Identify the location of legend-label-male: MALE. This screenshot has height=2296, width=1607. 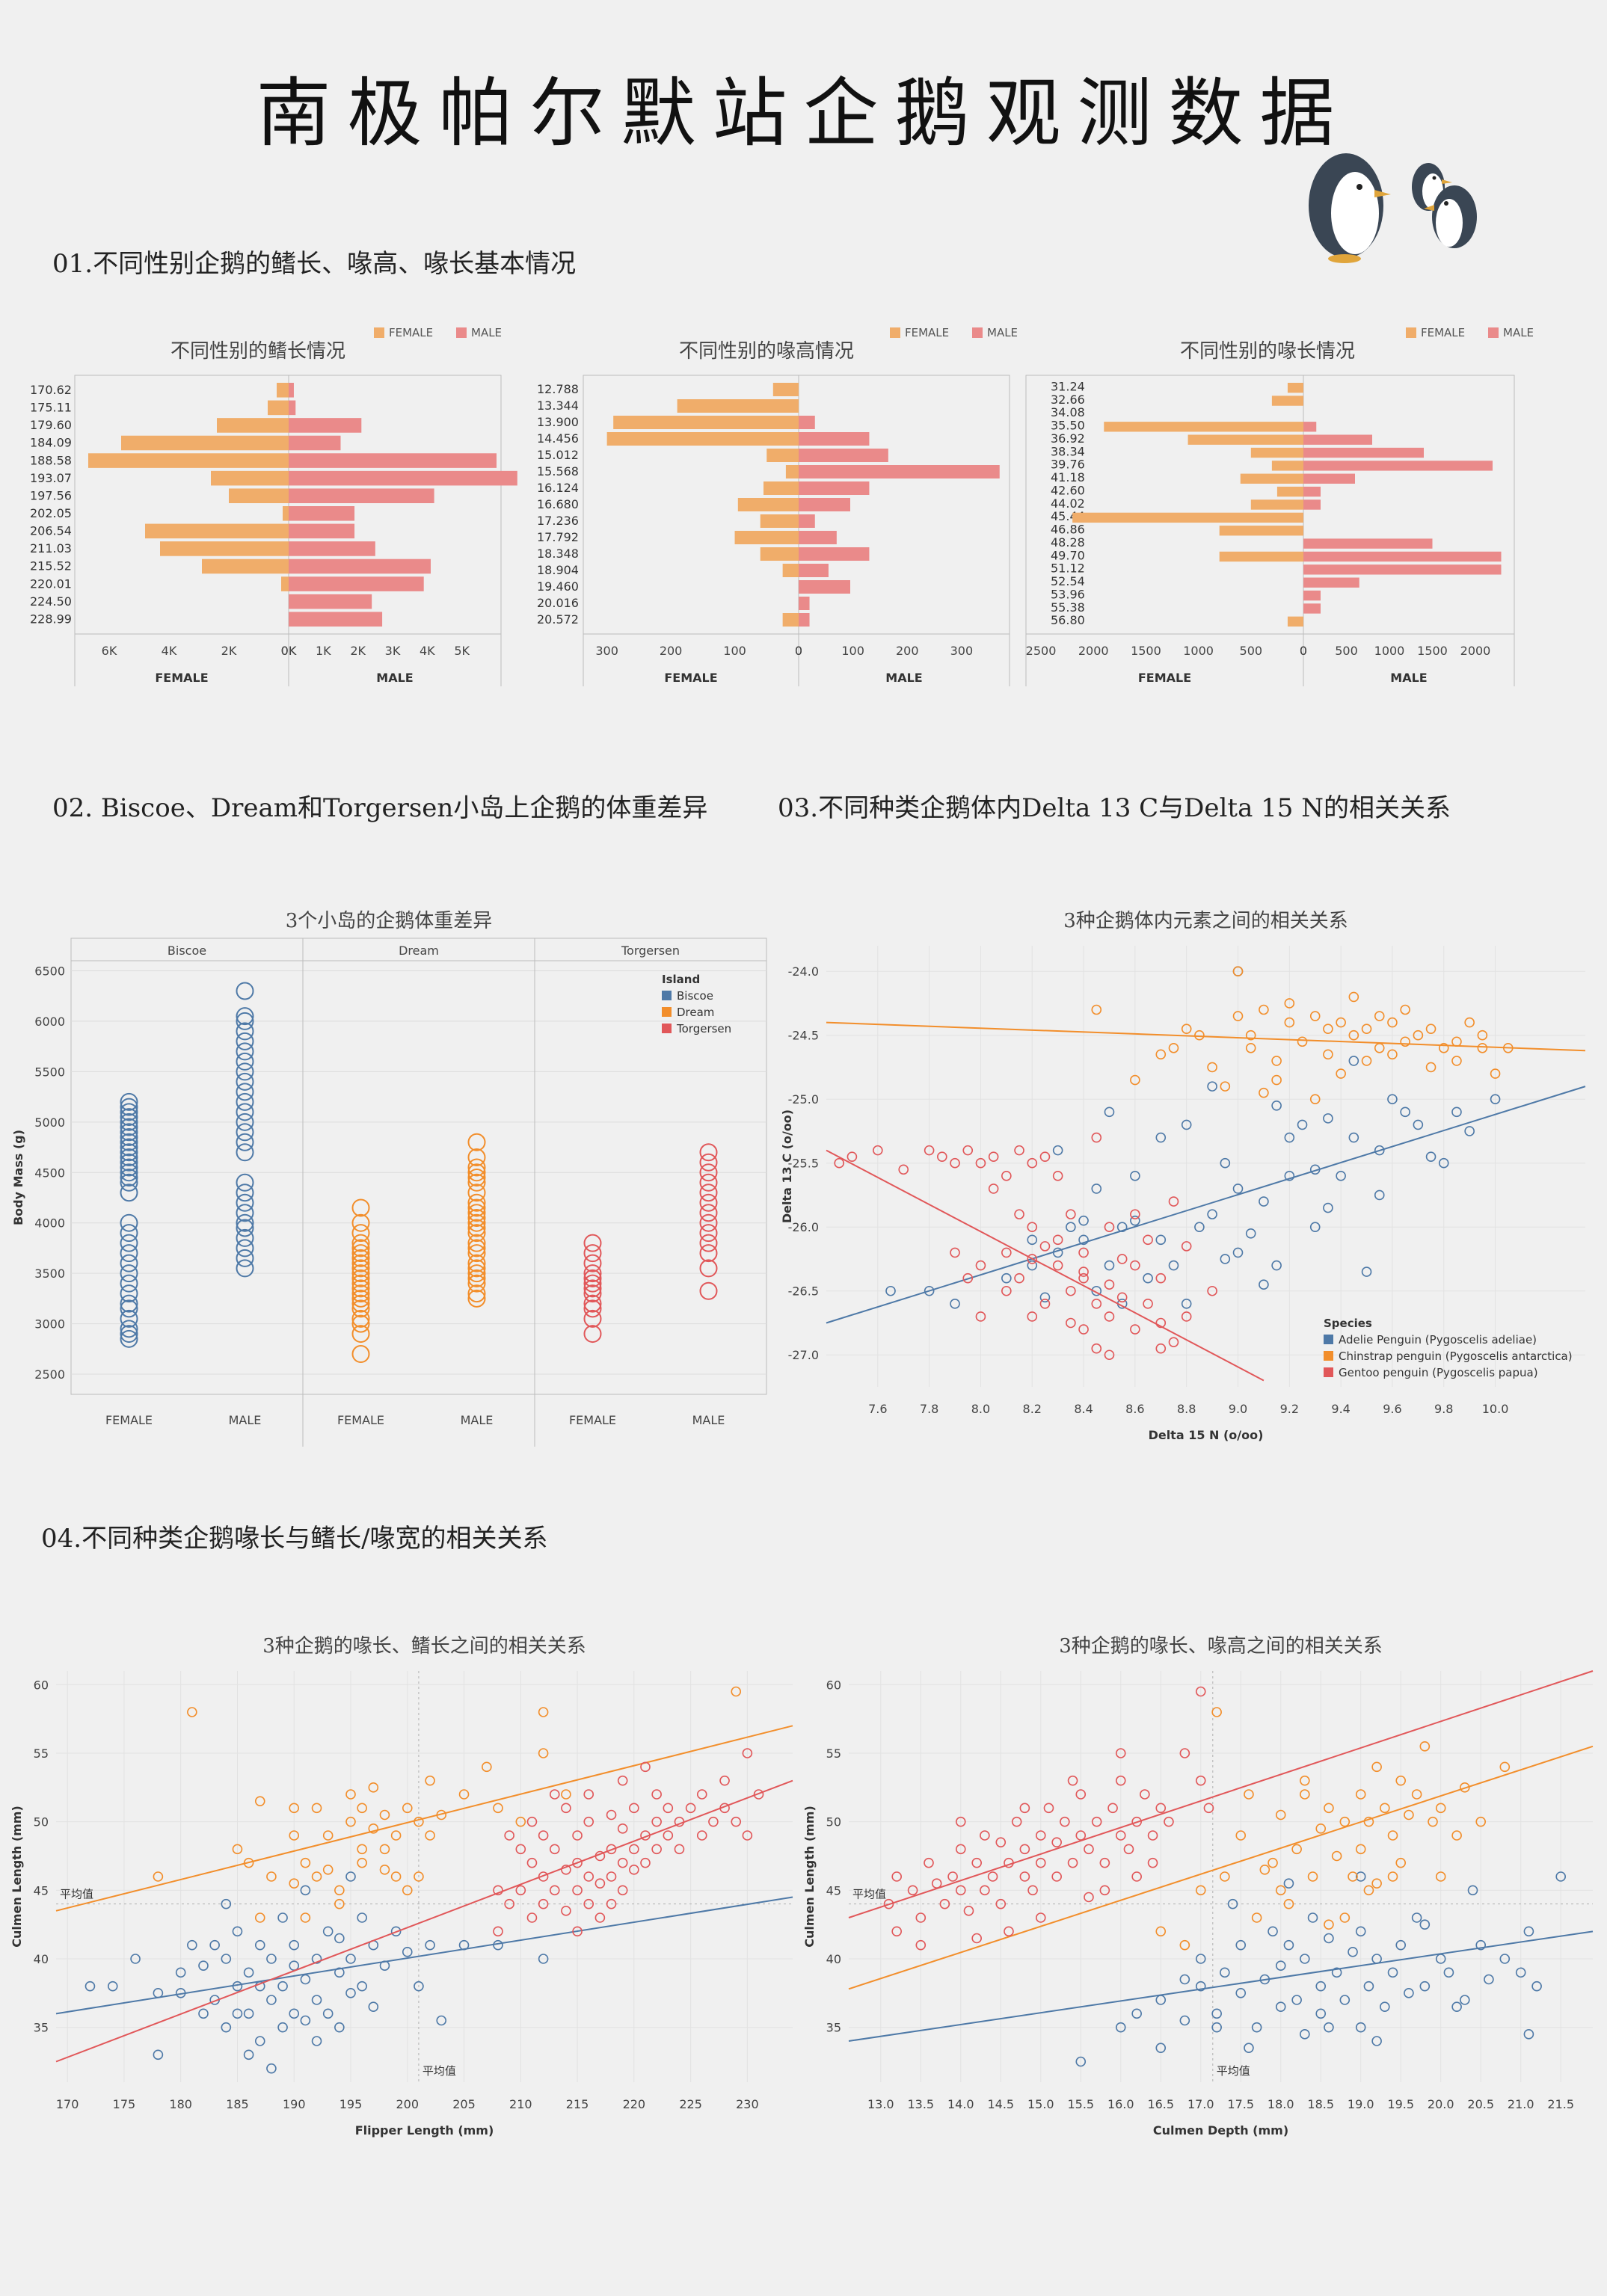
(1002, 332).